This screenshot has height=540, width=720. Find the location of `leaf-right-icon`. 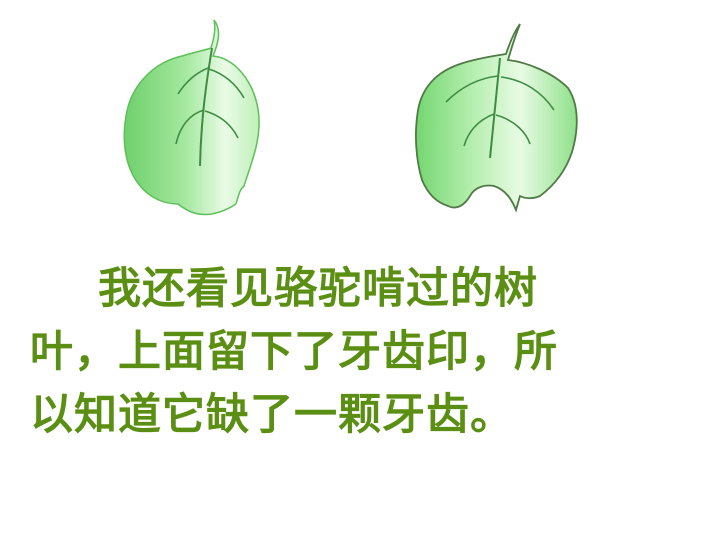

leaf-right-icon is located at coordinates (496, 118).